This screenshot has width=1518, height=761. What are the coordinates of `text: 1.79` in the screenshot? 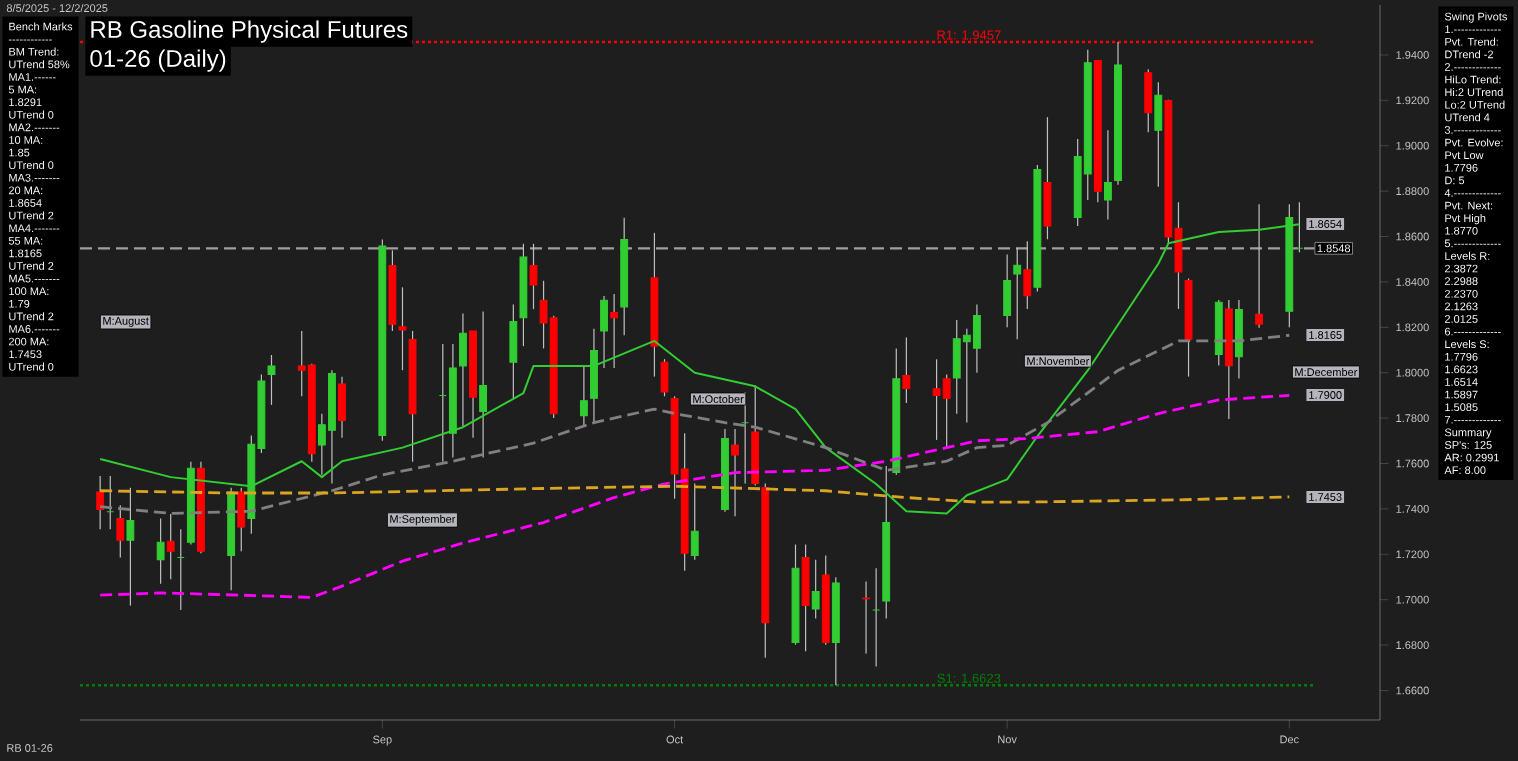 It's located at (19, 303).